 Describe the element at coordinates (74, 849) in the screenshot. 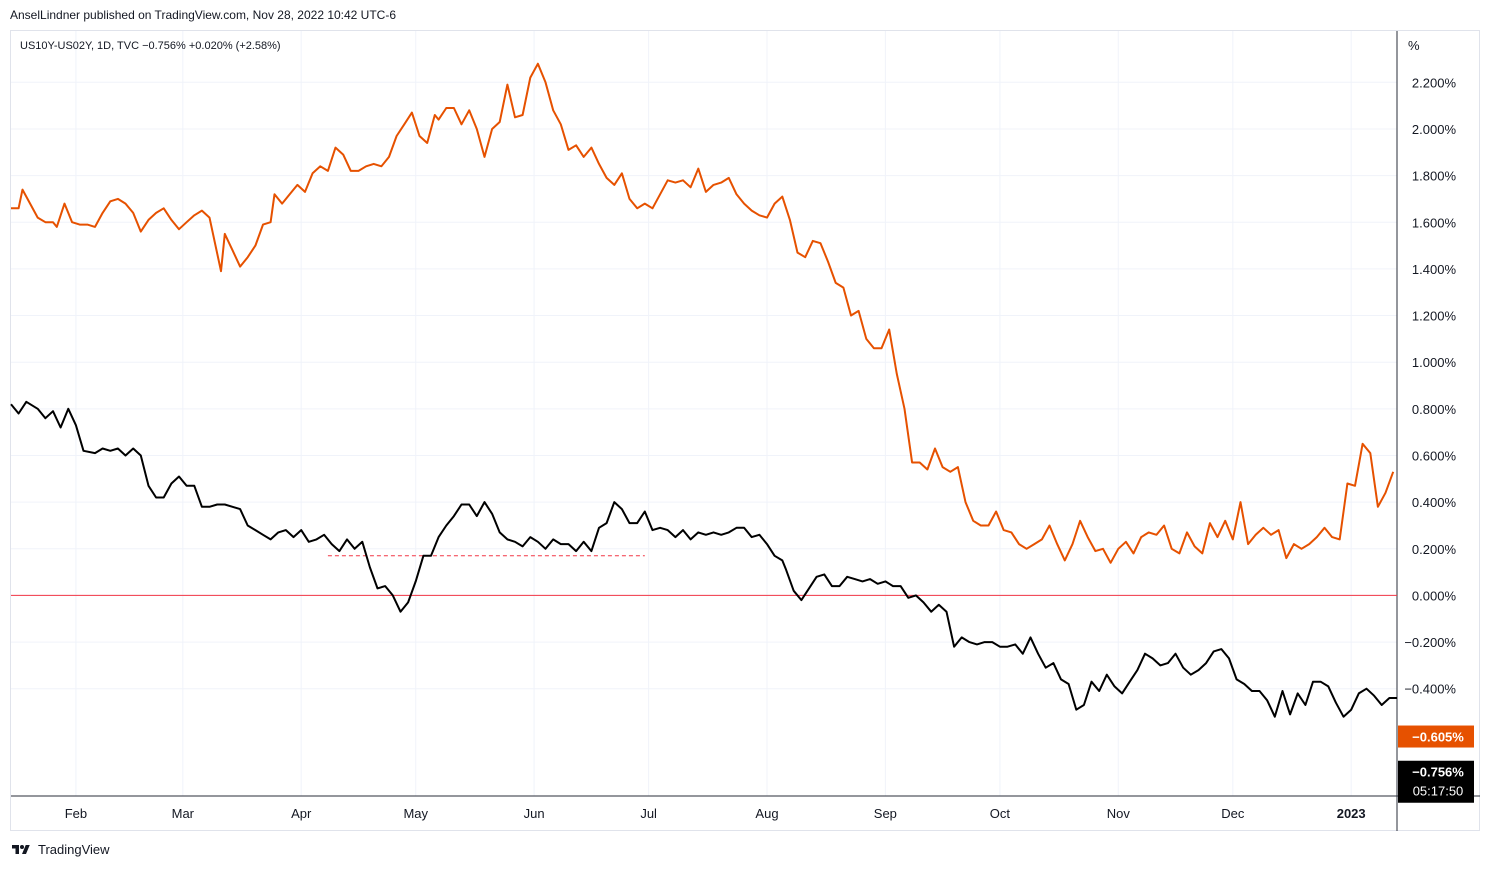

I see `footer-brand-label: TradingView` at that location.